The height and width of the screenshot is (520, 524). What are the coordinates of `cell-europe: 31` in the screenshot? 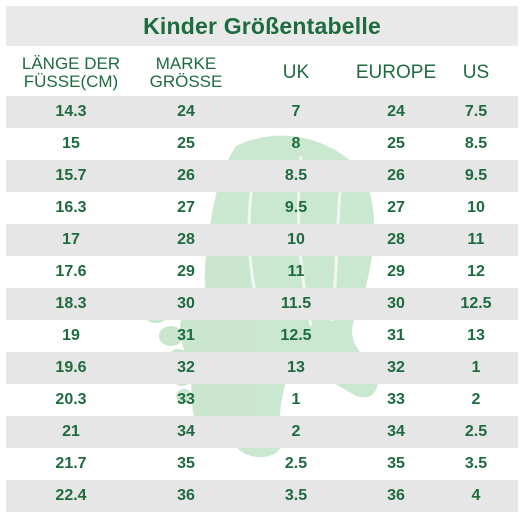 It's located at (396, 335).